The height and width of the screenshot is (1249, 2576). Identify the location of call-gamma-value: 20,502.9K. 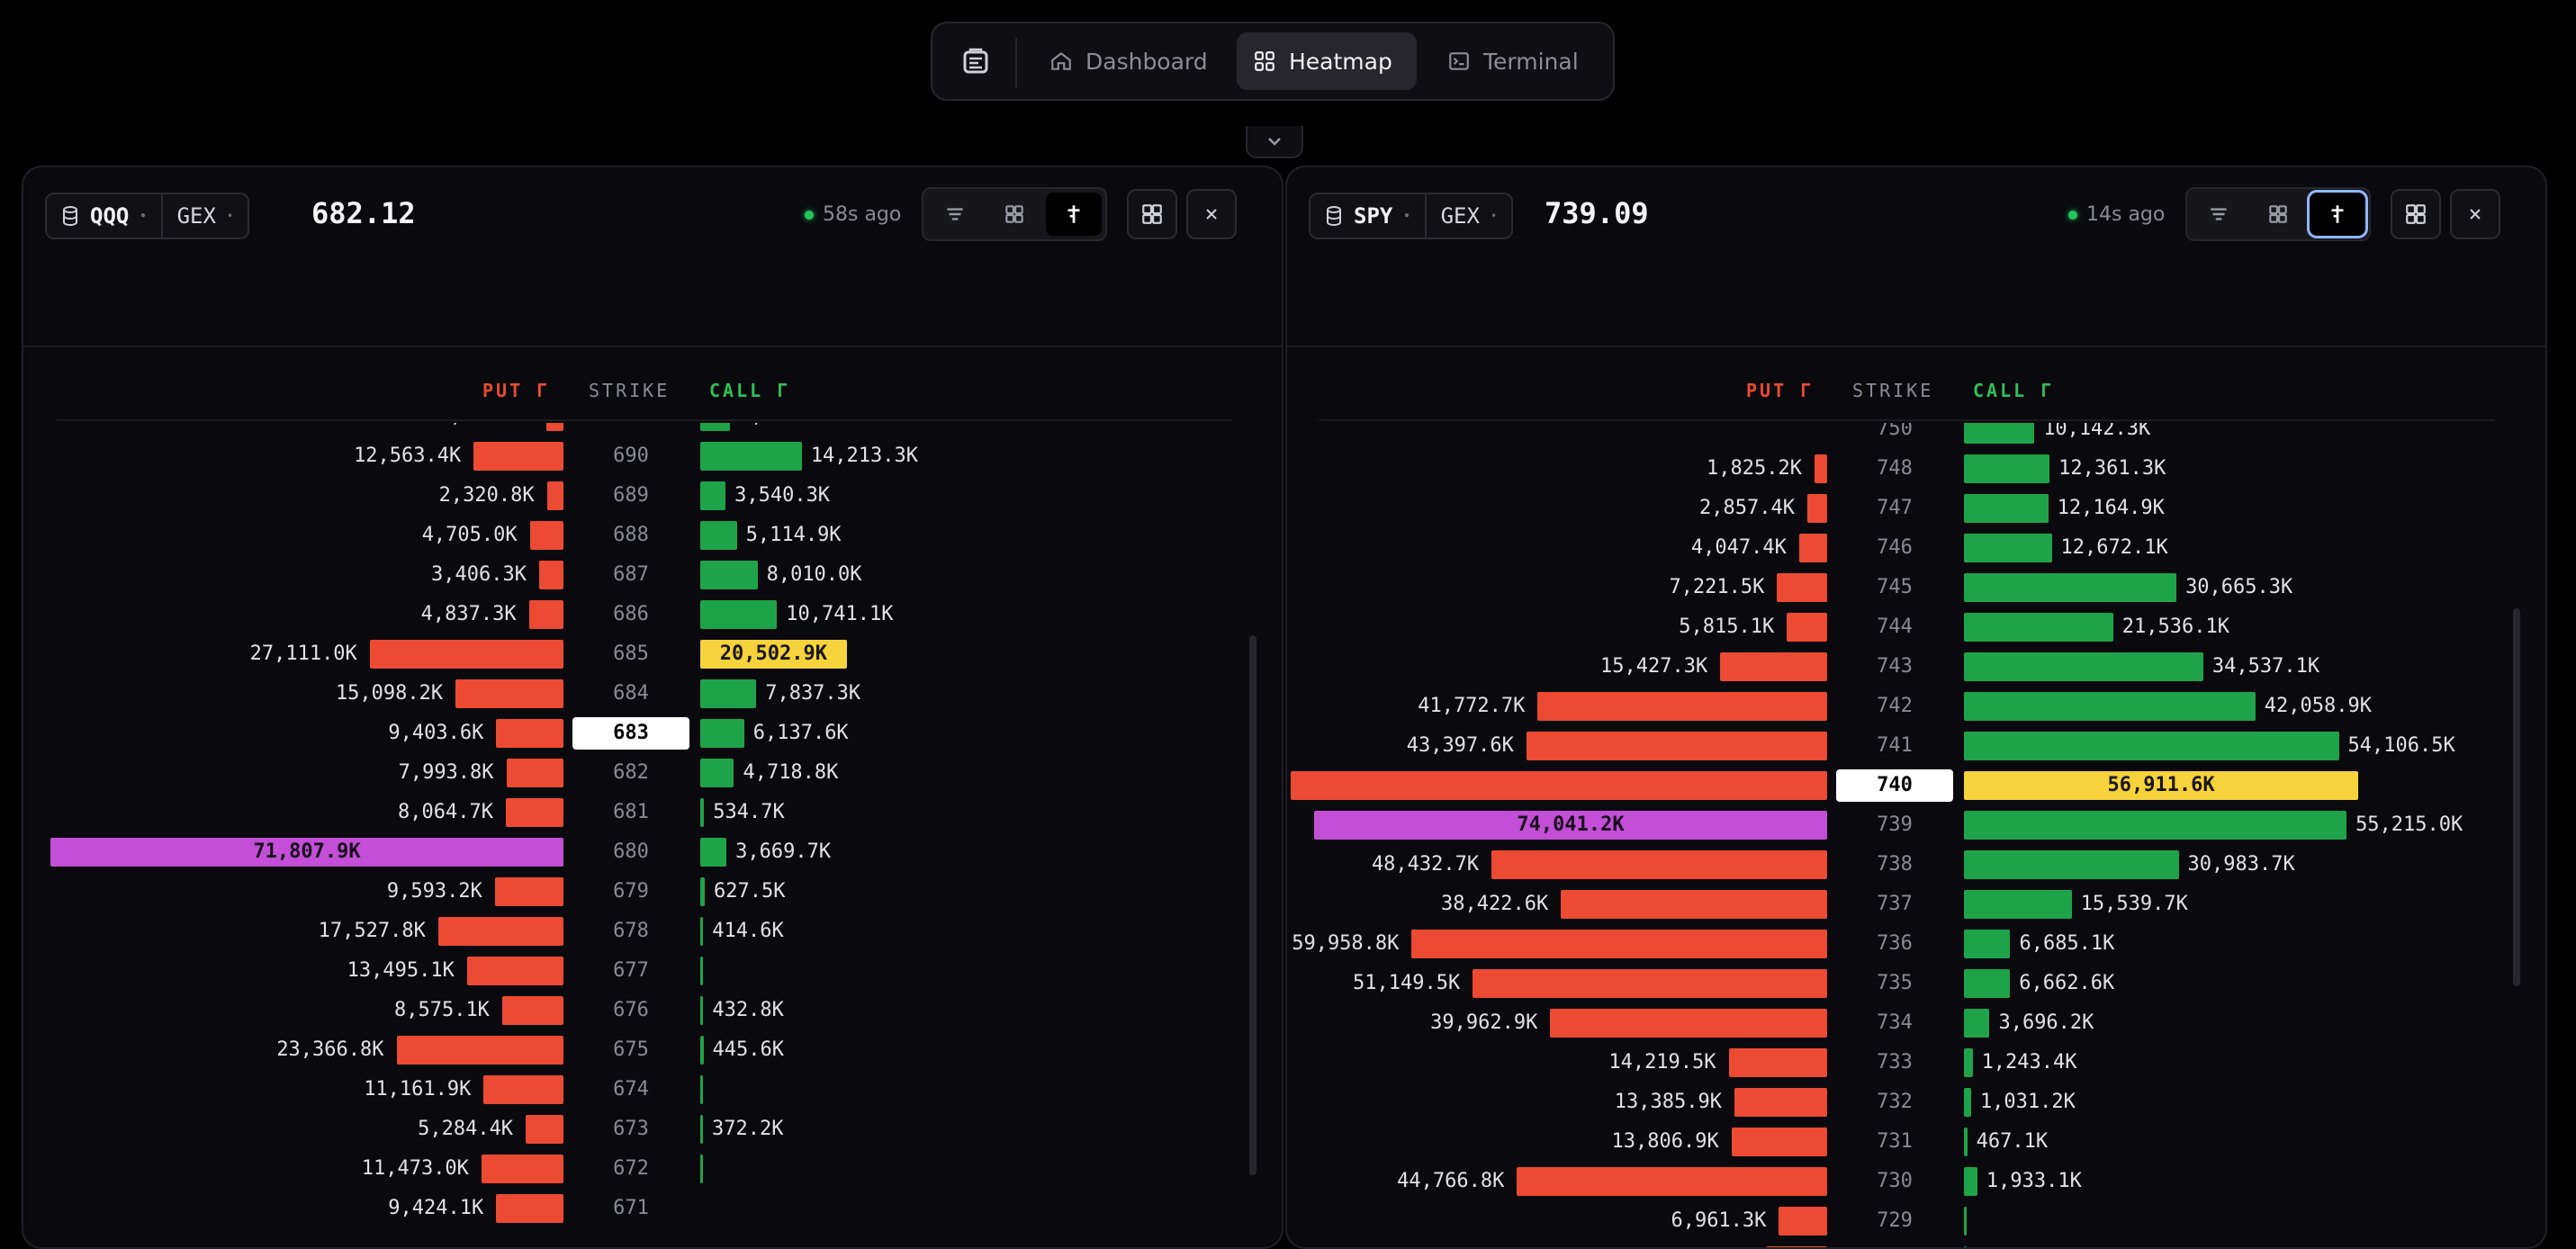
(773, 653).